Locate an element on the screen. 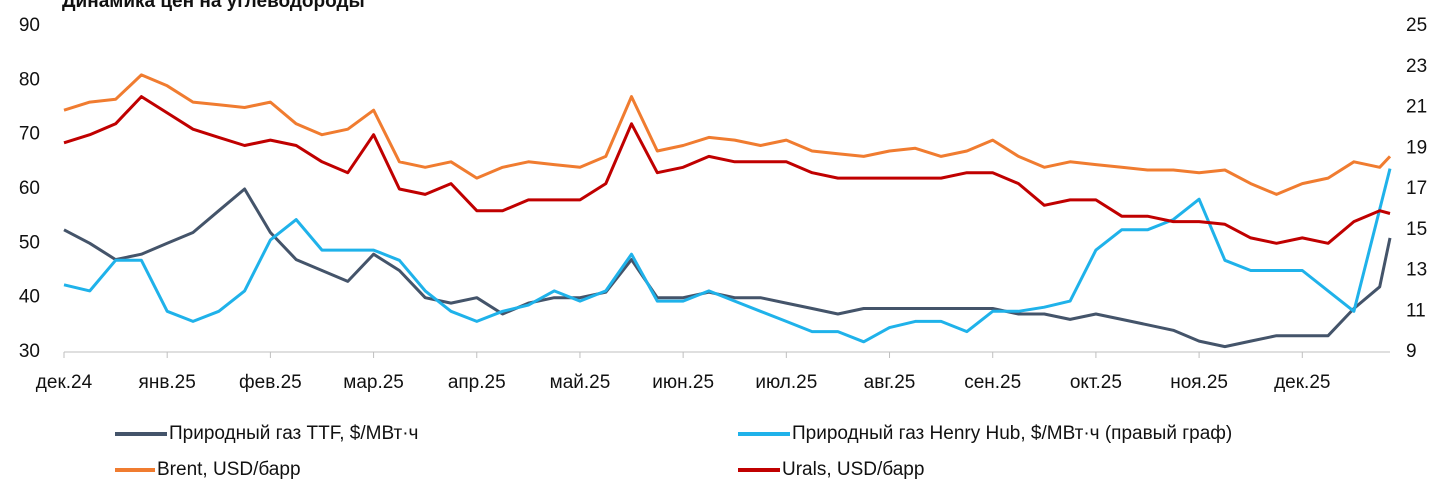 This screenshot has width=1443, height=483. x-tick-label: сен.25 is located at coordinates (992, 382).